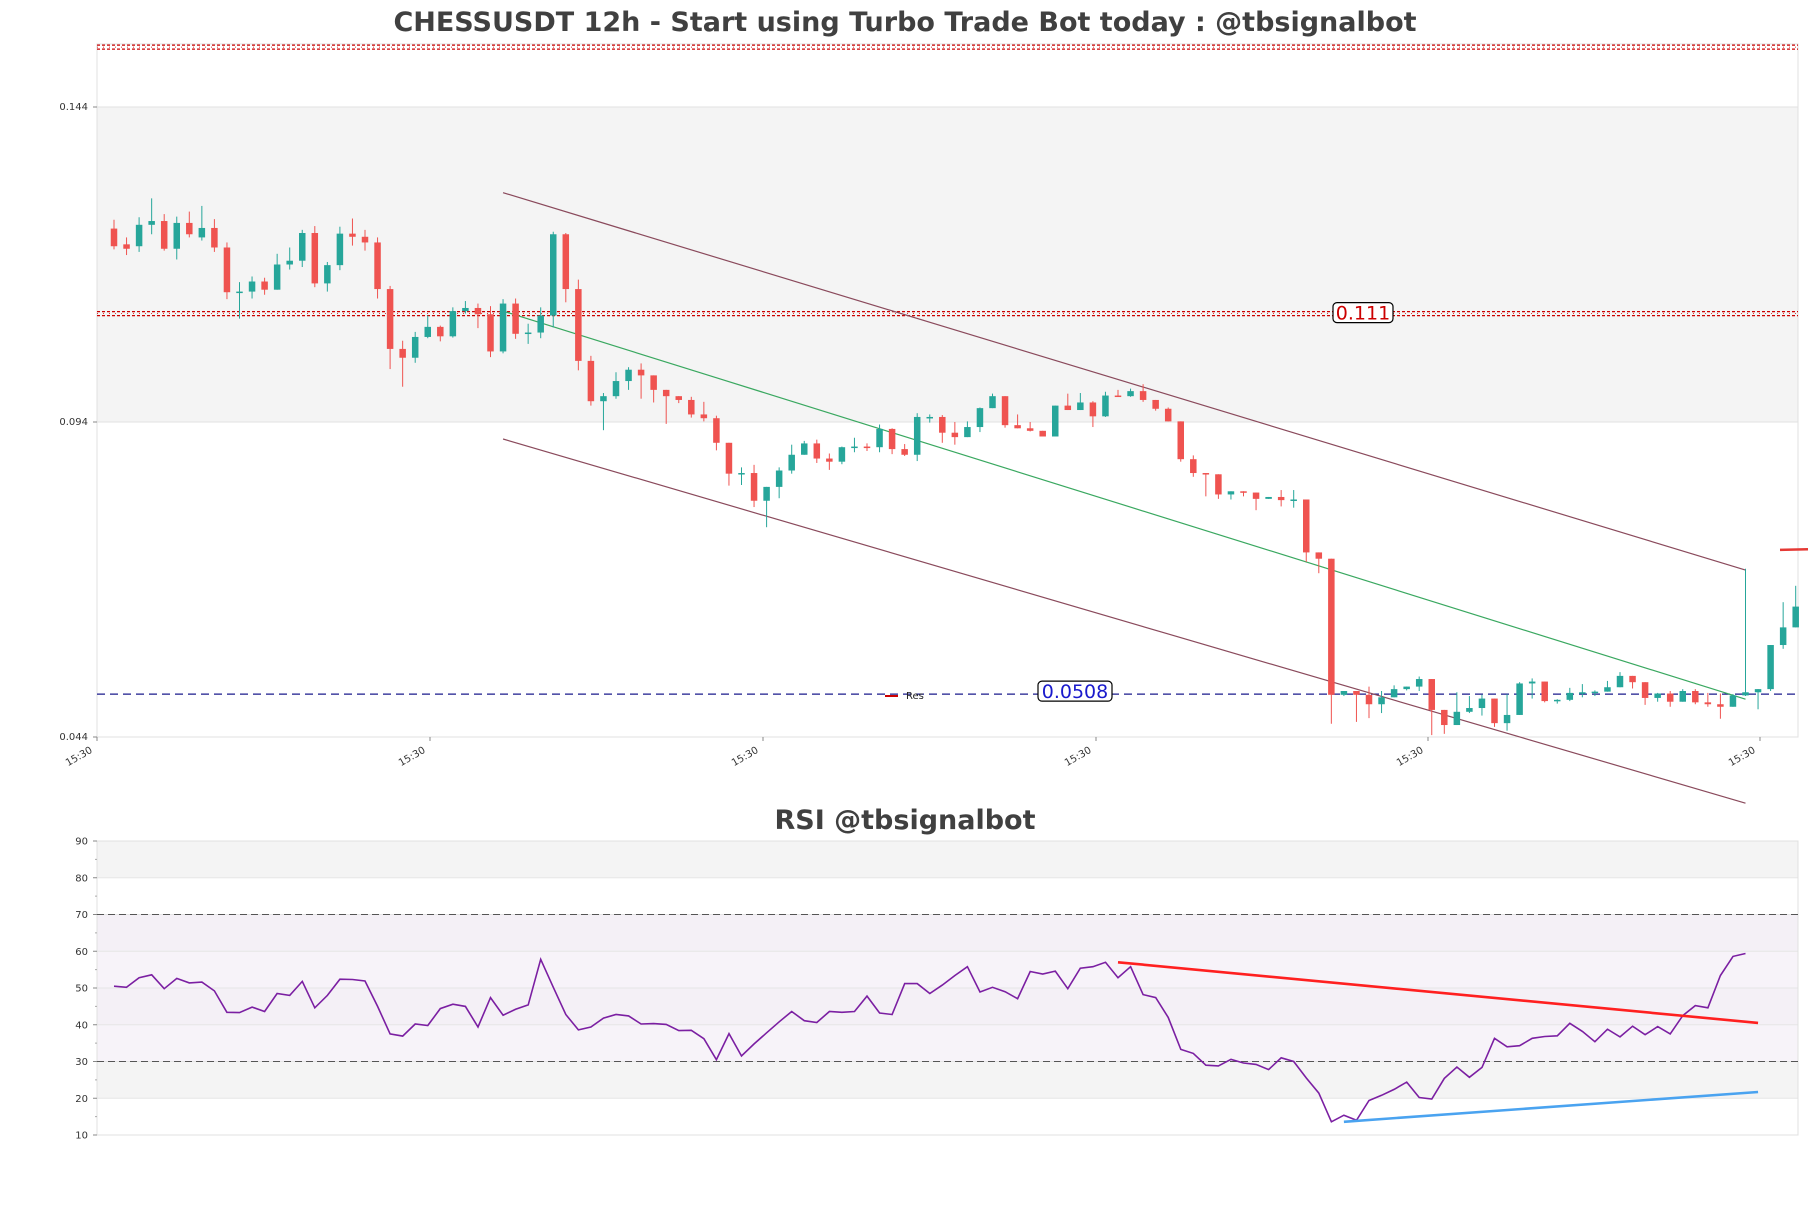 The height and width of the screenshot is (1208, 1811). Describe the element at coordinates (1438, 992) in the screenshot. I see `rsi-resistance-trendline` at that location.